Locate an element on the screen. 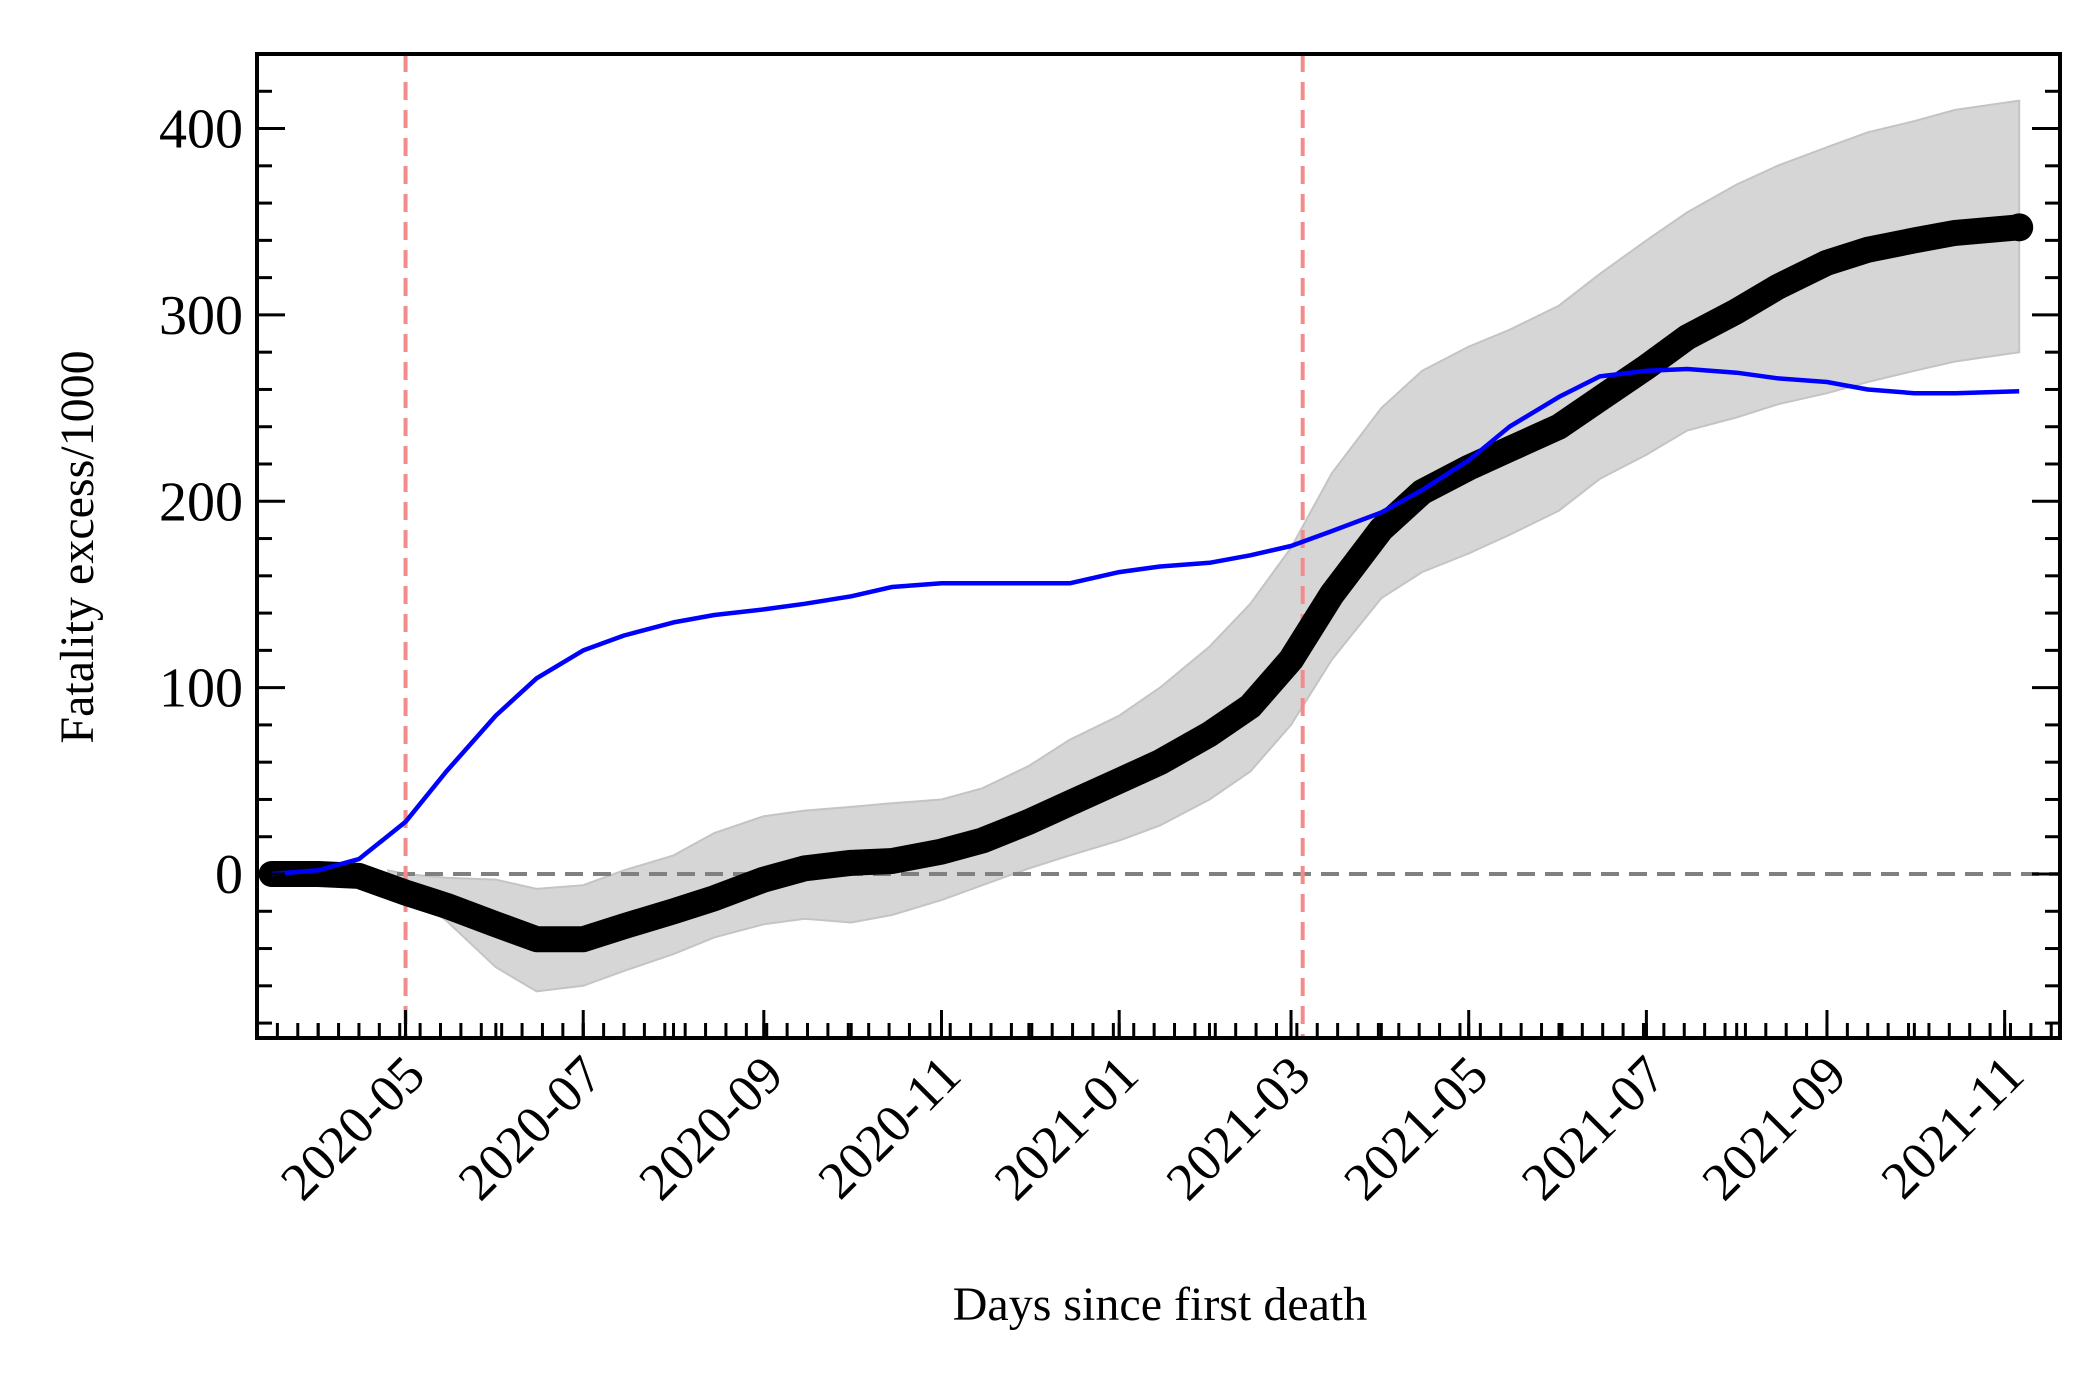  y-tick-label: 400 is located at coordinates (201, 130).